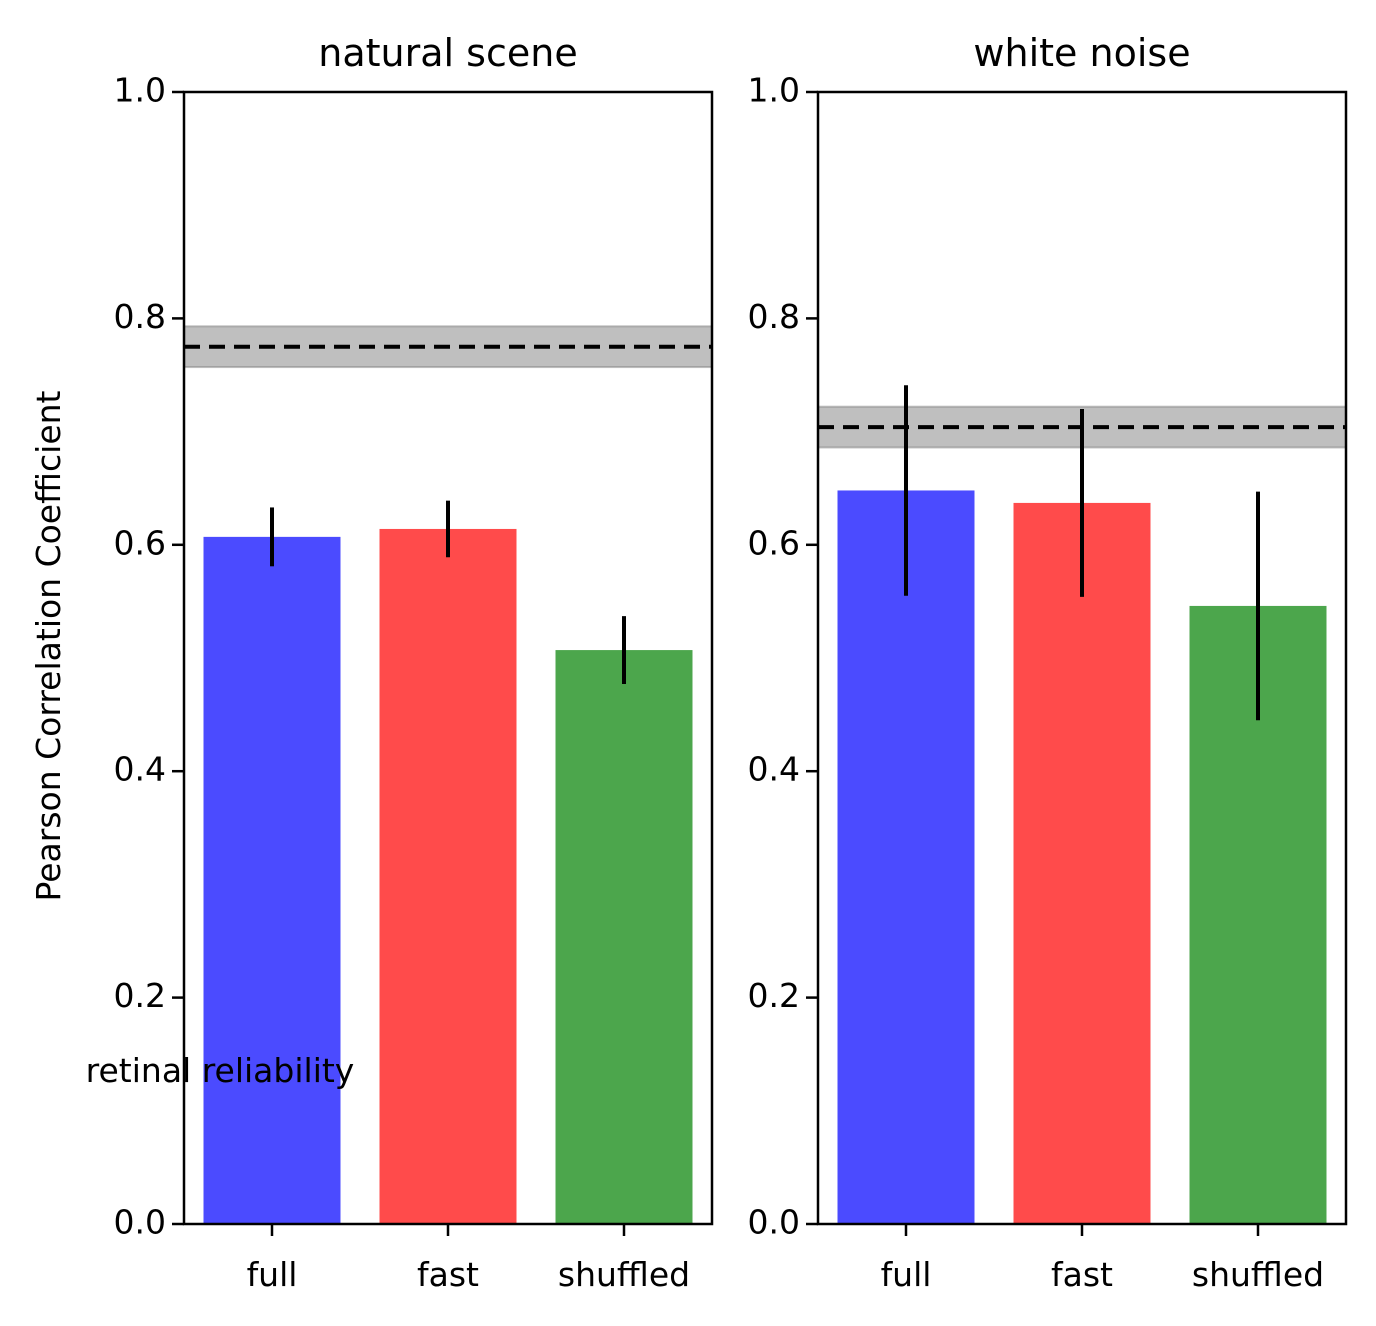 The width and height of the screenshot is (1376, 1326). I want to click on reference-annotation-0: retinal reliability, so click(220, 1070).